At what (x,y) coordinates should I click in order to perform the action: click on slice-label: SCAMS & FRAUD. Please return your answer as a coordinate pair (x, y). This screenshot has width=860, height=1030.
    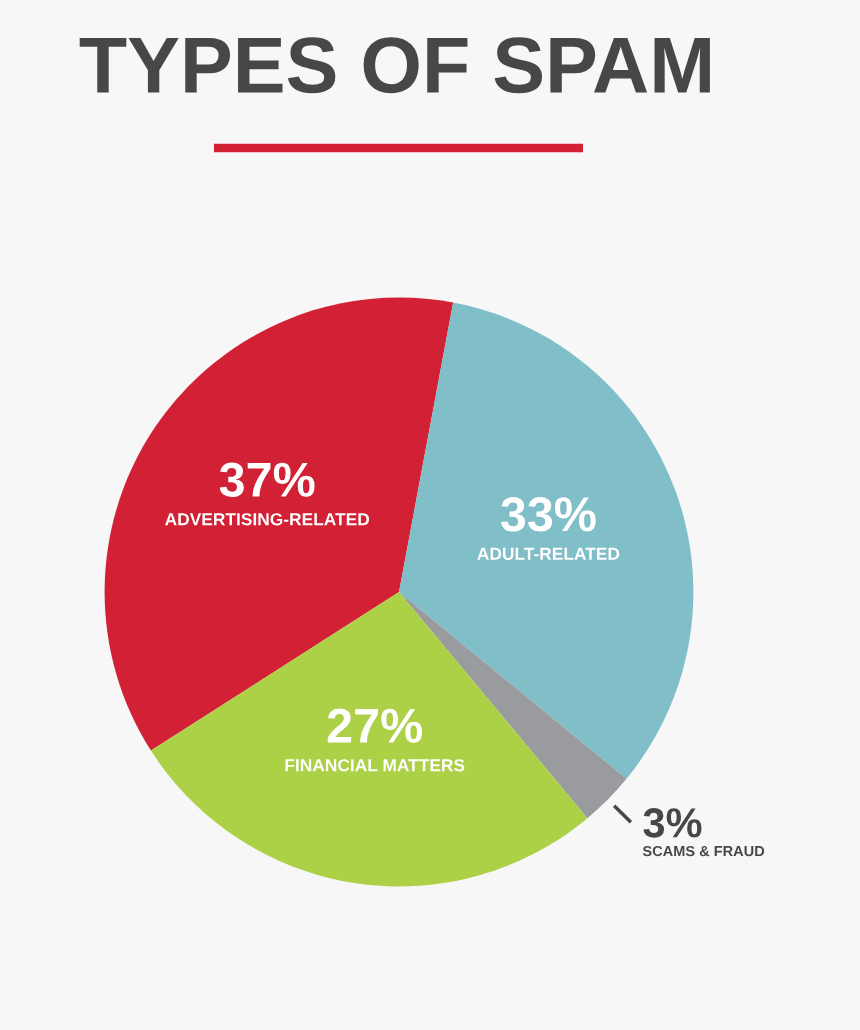
    Looking at the image, I should click on (703, 851).